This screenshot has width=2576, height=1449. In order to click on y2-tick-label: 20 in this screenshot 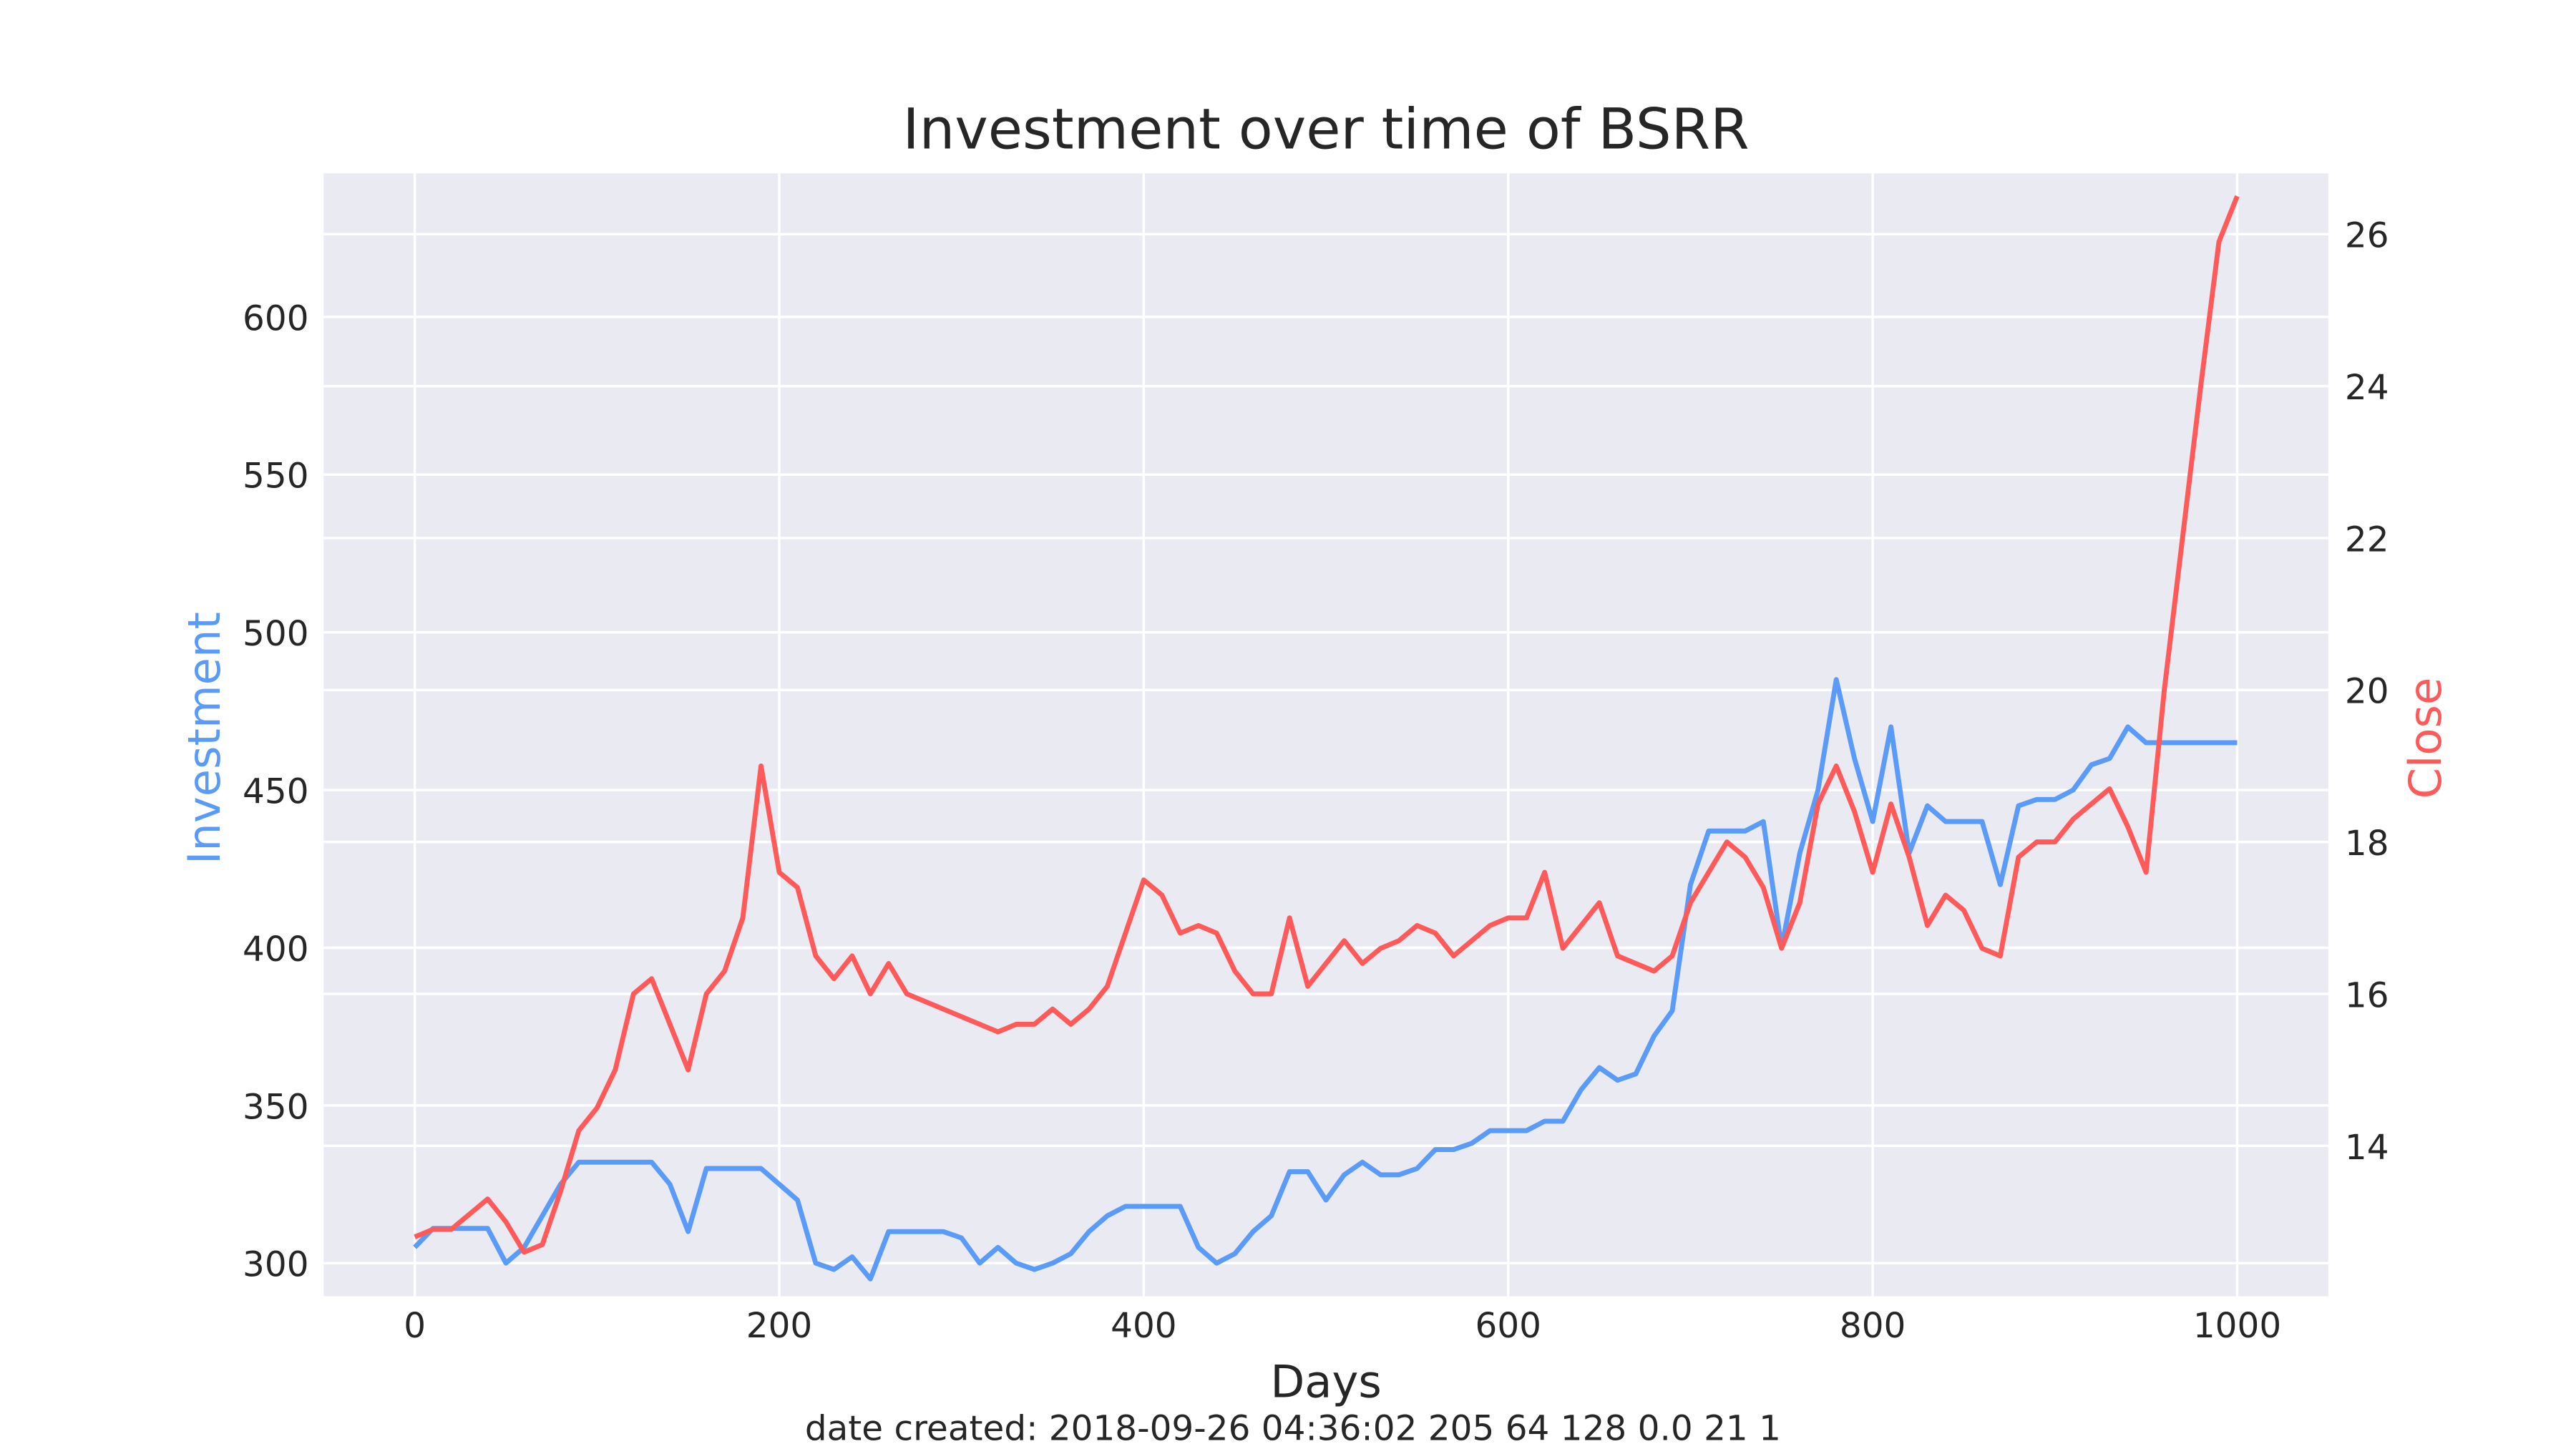, I will do `click(2367, 692)`.